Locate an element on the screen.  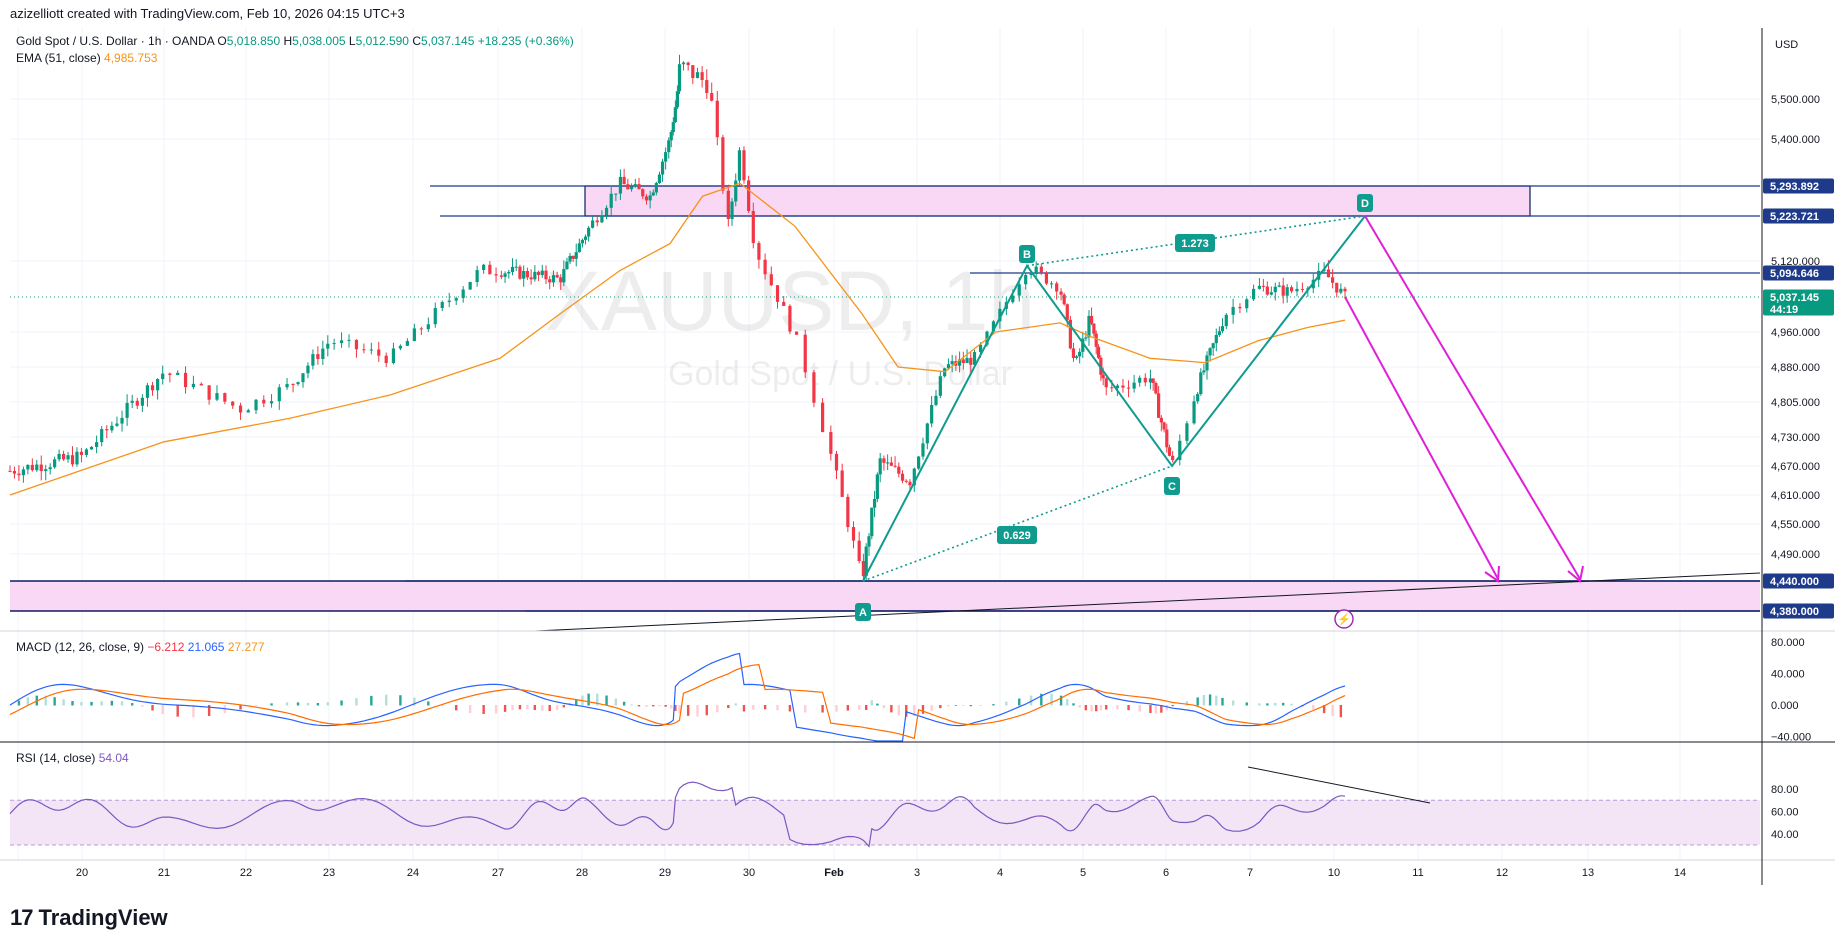
rsi-axis: 80.00 60.00 40.00 is located at coordinates (1785, 812).